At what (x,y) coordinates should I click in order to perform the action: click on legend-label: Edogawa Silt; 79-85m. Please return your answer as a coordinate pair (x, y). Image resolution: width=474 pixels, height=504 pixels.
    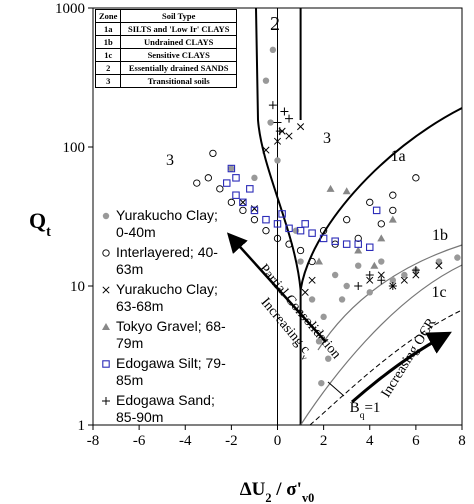
    Looking at the image, I should click on (171, 371).